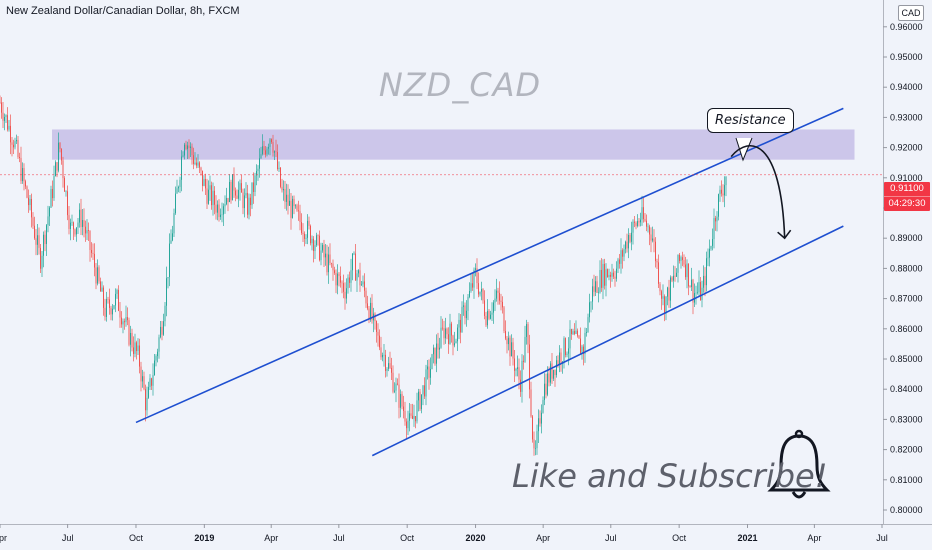 The image size is (932, 550). Describe the element at coordinates (882, 538) in the screenshot. I see `x-tick-label: Jul` at that location.